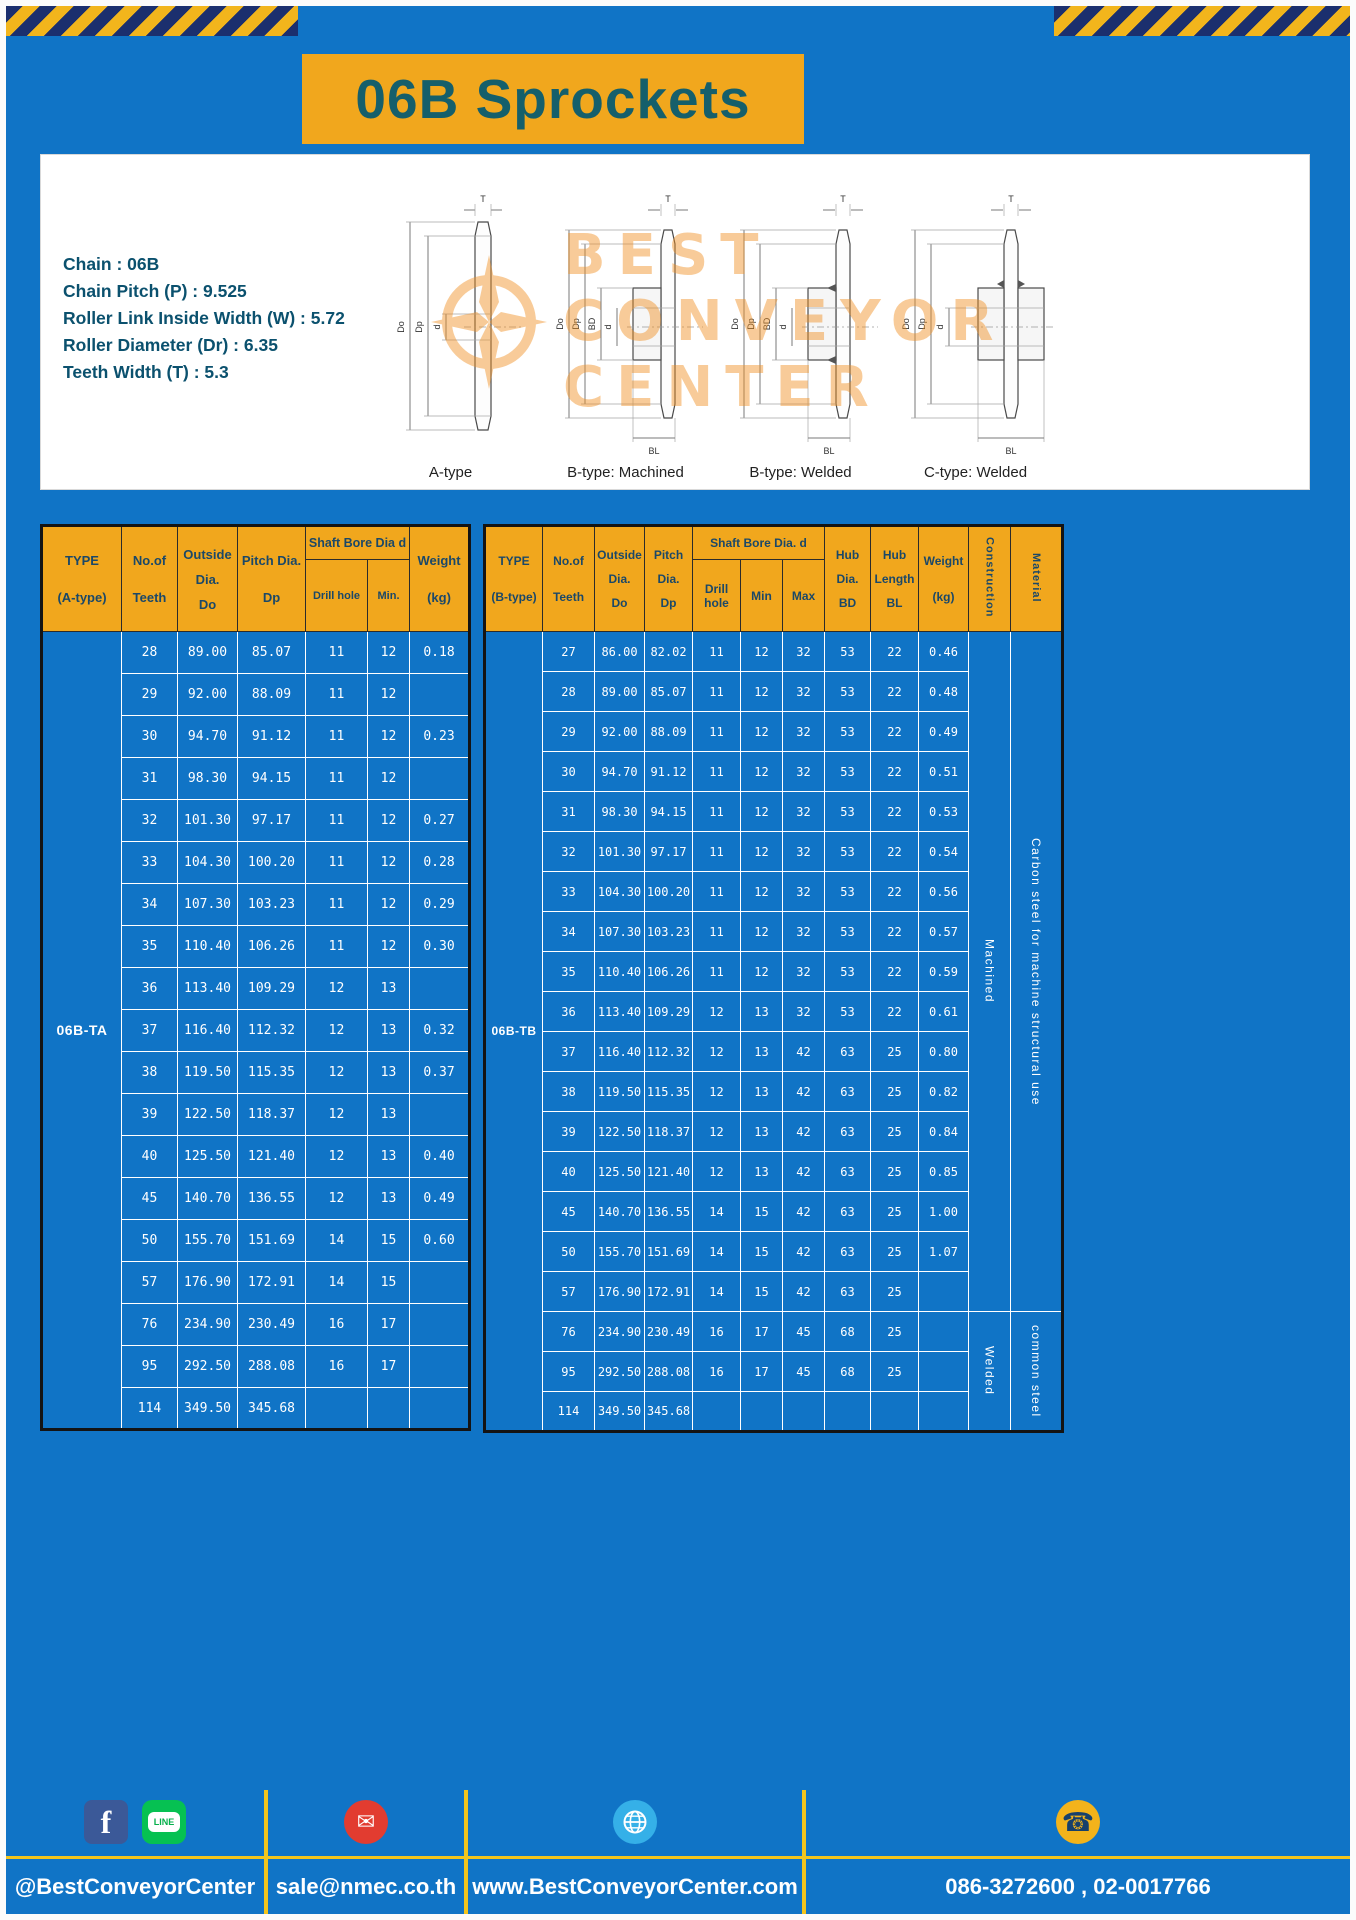 This screenshot has width=1356, height=1920. I want to click on drawing-caption: A-type, so click(450, 472).